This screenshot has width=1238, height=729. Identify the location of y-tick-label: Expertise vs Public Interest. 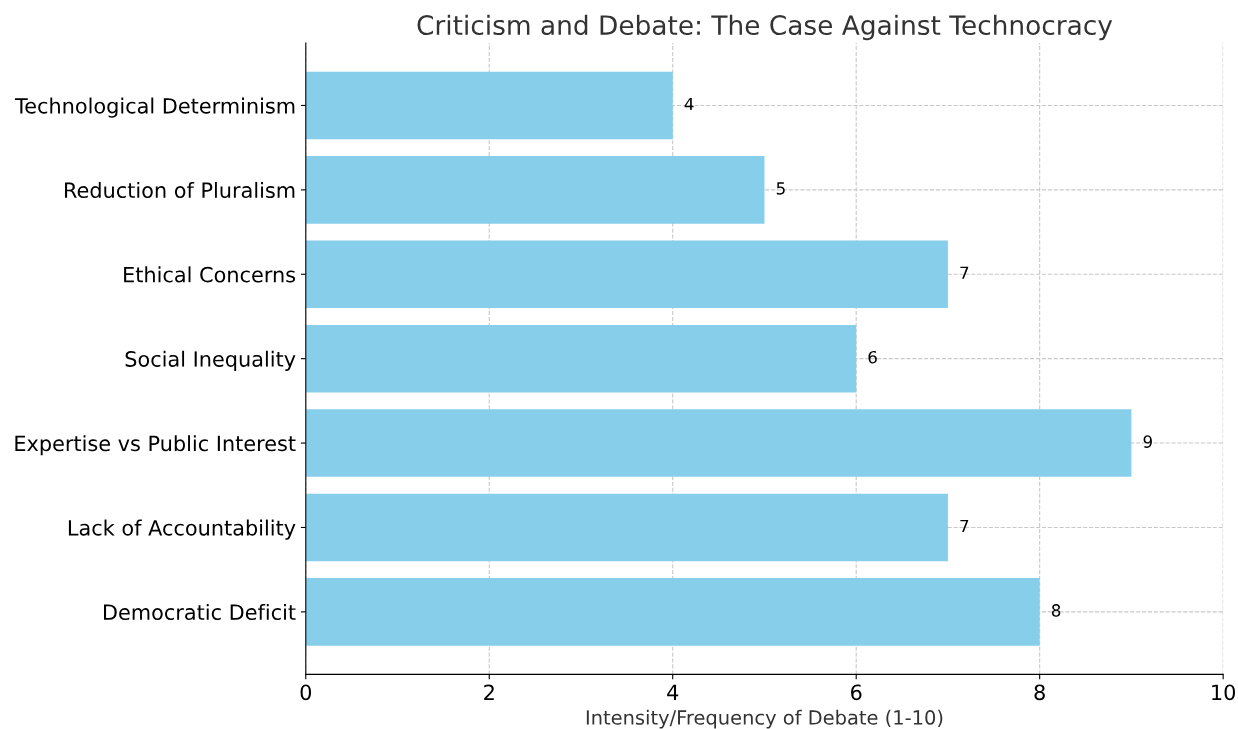
(155, 445).